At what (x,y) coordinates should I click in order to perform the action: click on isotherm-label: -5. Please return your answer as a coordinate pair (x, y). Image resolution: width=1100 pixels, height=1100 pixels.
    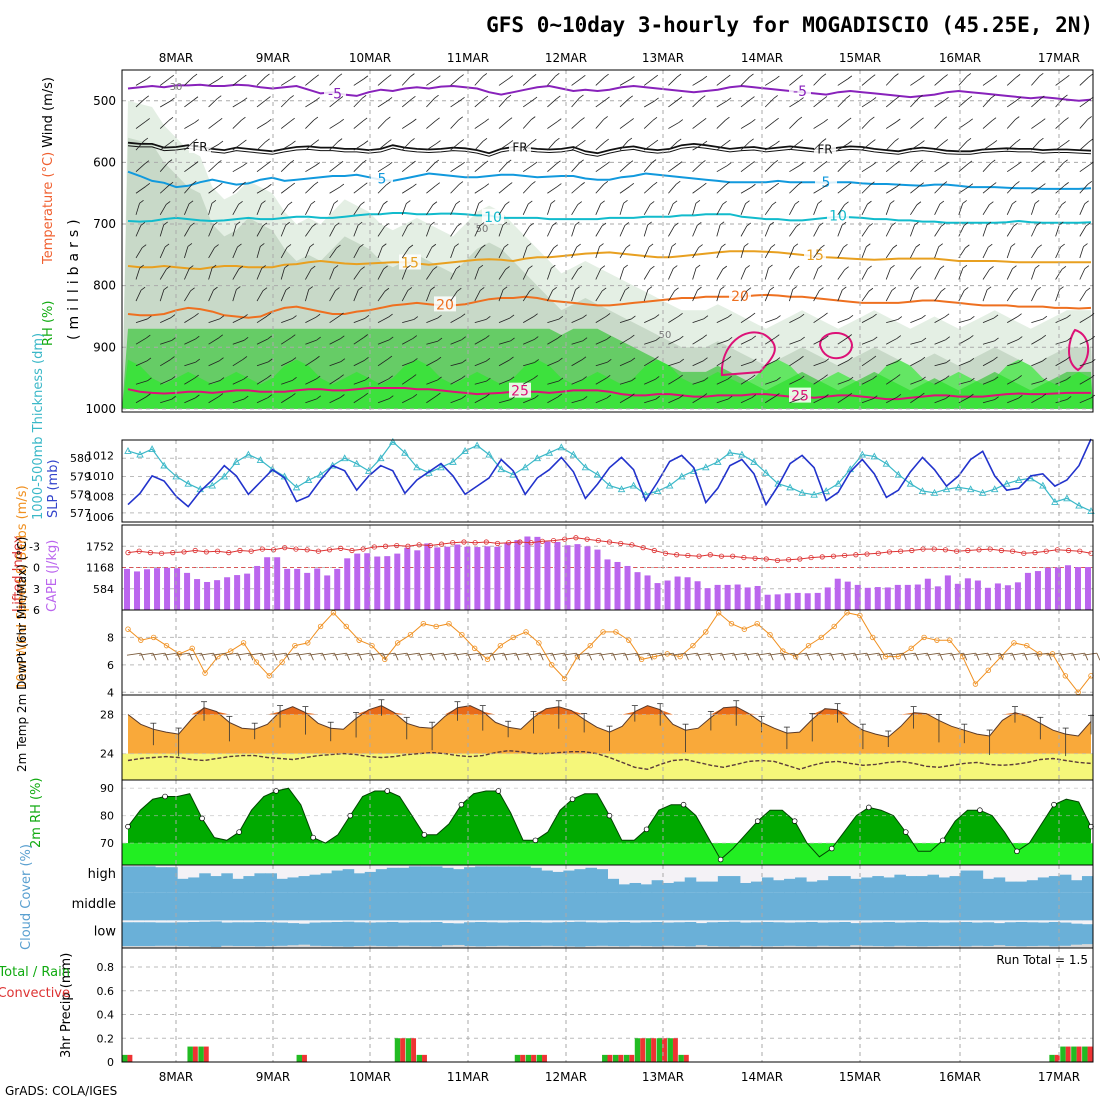
    Looking at the image, I should click on (800, 92).